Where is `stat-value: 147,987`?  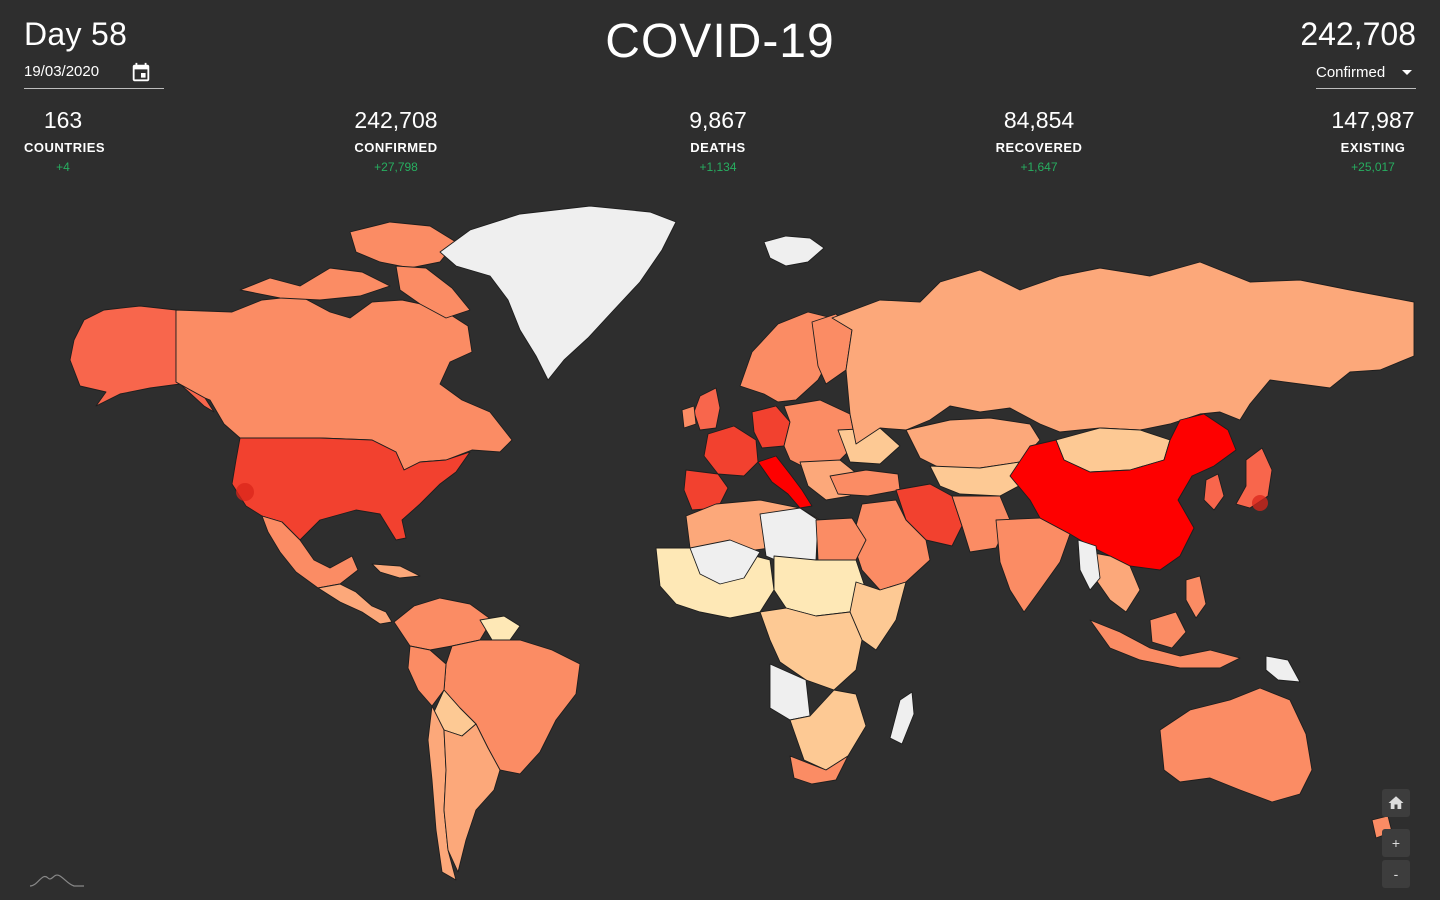 stat-value: 147,987 is located at coordinates (1373, 120).